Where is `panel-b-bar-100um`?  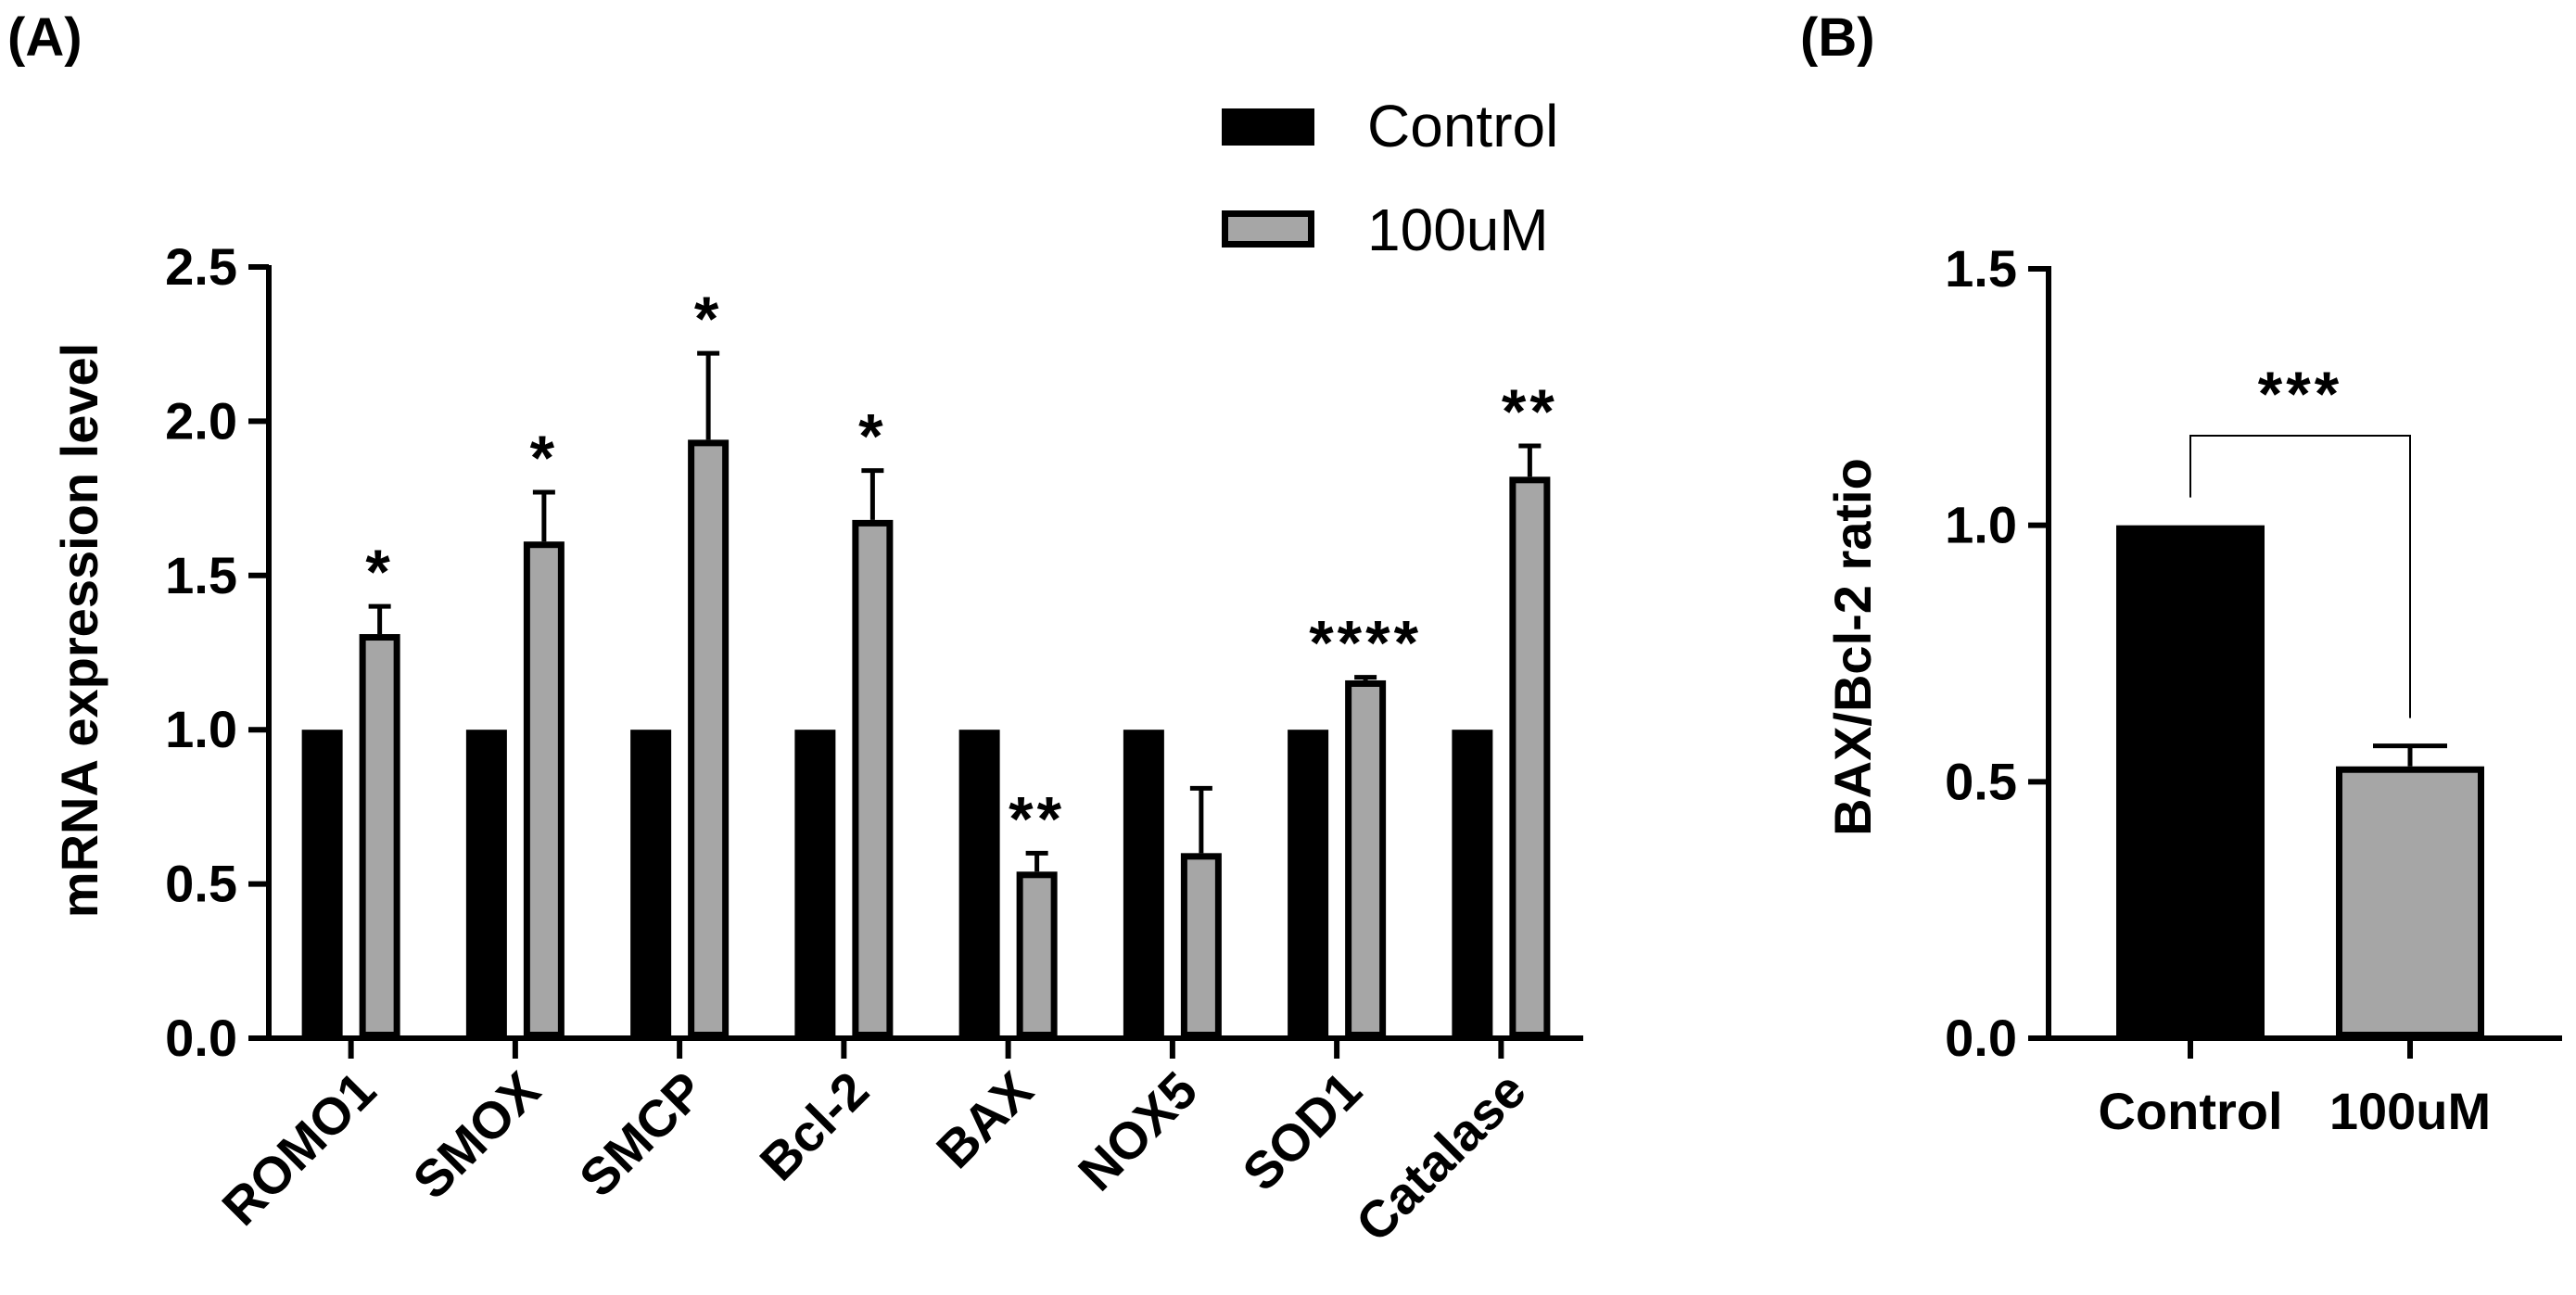
panel-b-bar-100um is located at coordinates (2410, 902).